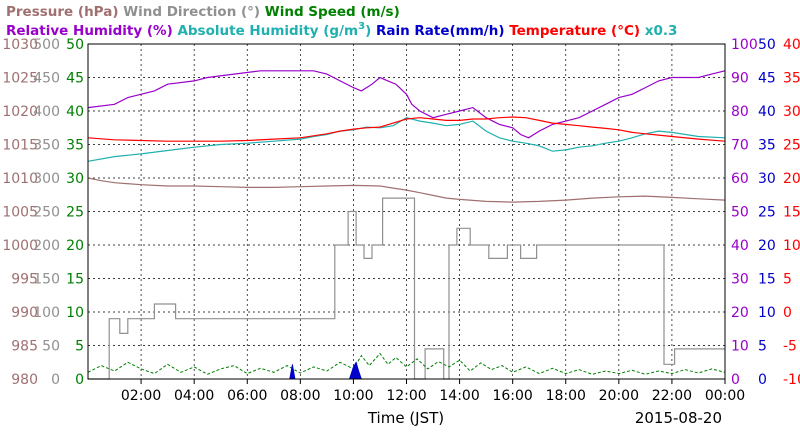 The image size is (800, 434). Describe the element at coordinates (740, 280) in the screenshot. I see `y-tick-relative-humidity: 30` at that location.